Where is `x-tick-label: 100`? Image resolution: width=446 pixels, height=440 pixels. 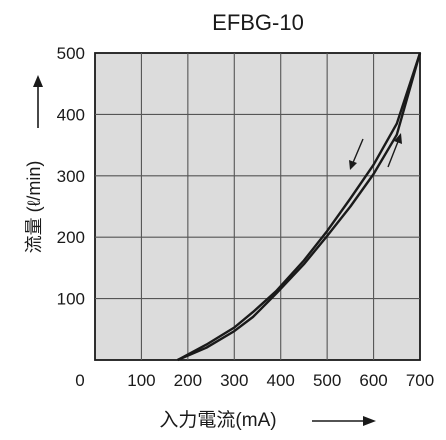
x-tick-label: 100 is located at coordinates (141, 380).